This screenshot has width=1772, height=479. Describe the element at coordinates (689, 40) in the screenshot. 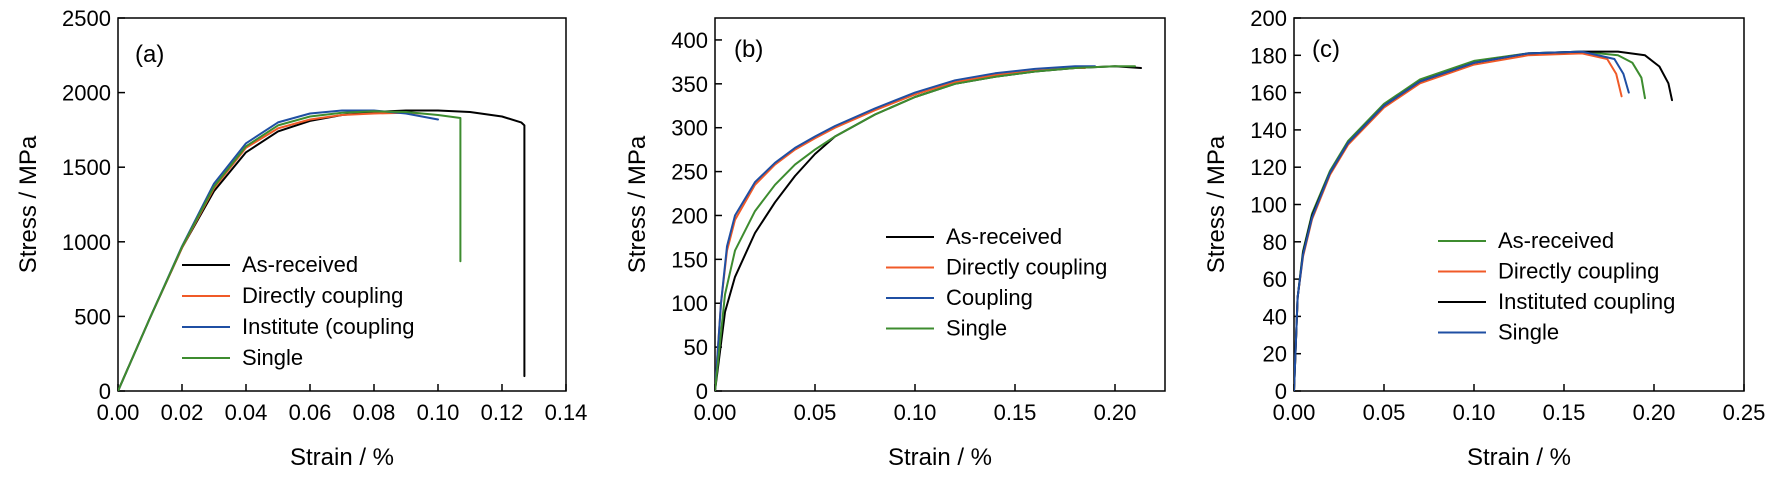

I see `y-tick-label: 400` at that location.